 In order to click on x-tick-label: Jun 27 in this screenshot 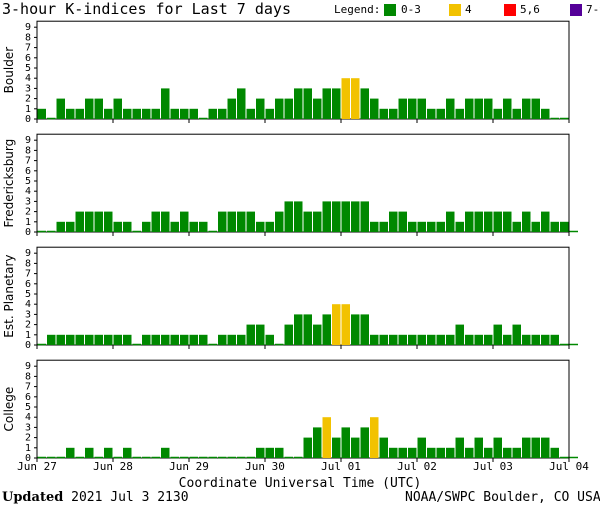, I will do `click(37, 466)`.